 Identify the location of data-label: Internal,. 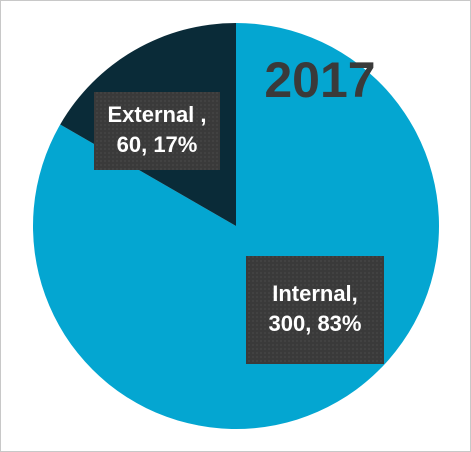
(315, 293).